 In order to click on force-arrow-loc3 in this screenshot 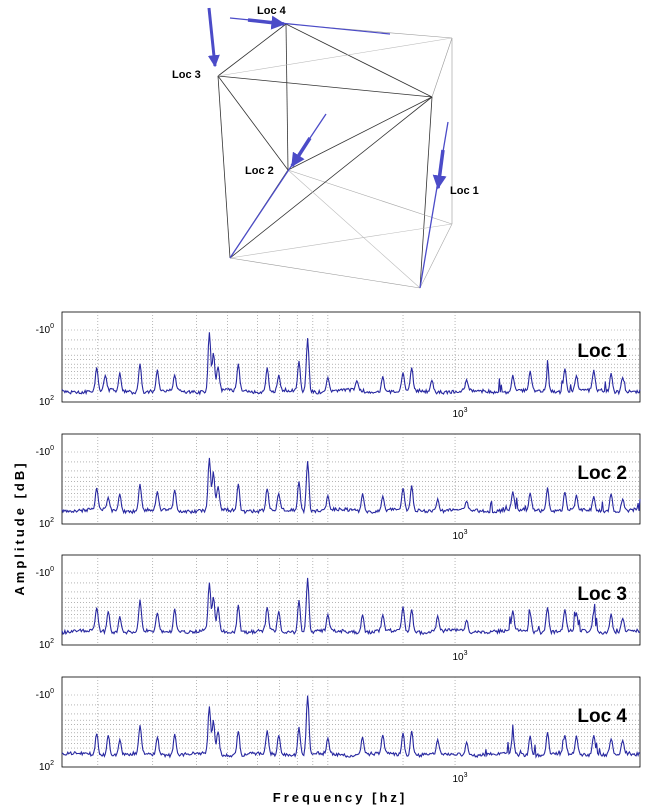, I will do `click(213, 37)`.